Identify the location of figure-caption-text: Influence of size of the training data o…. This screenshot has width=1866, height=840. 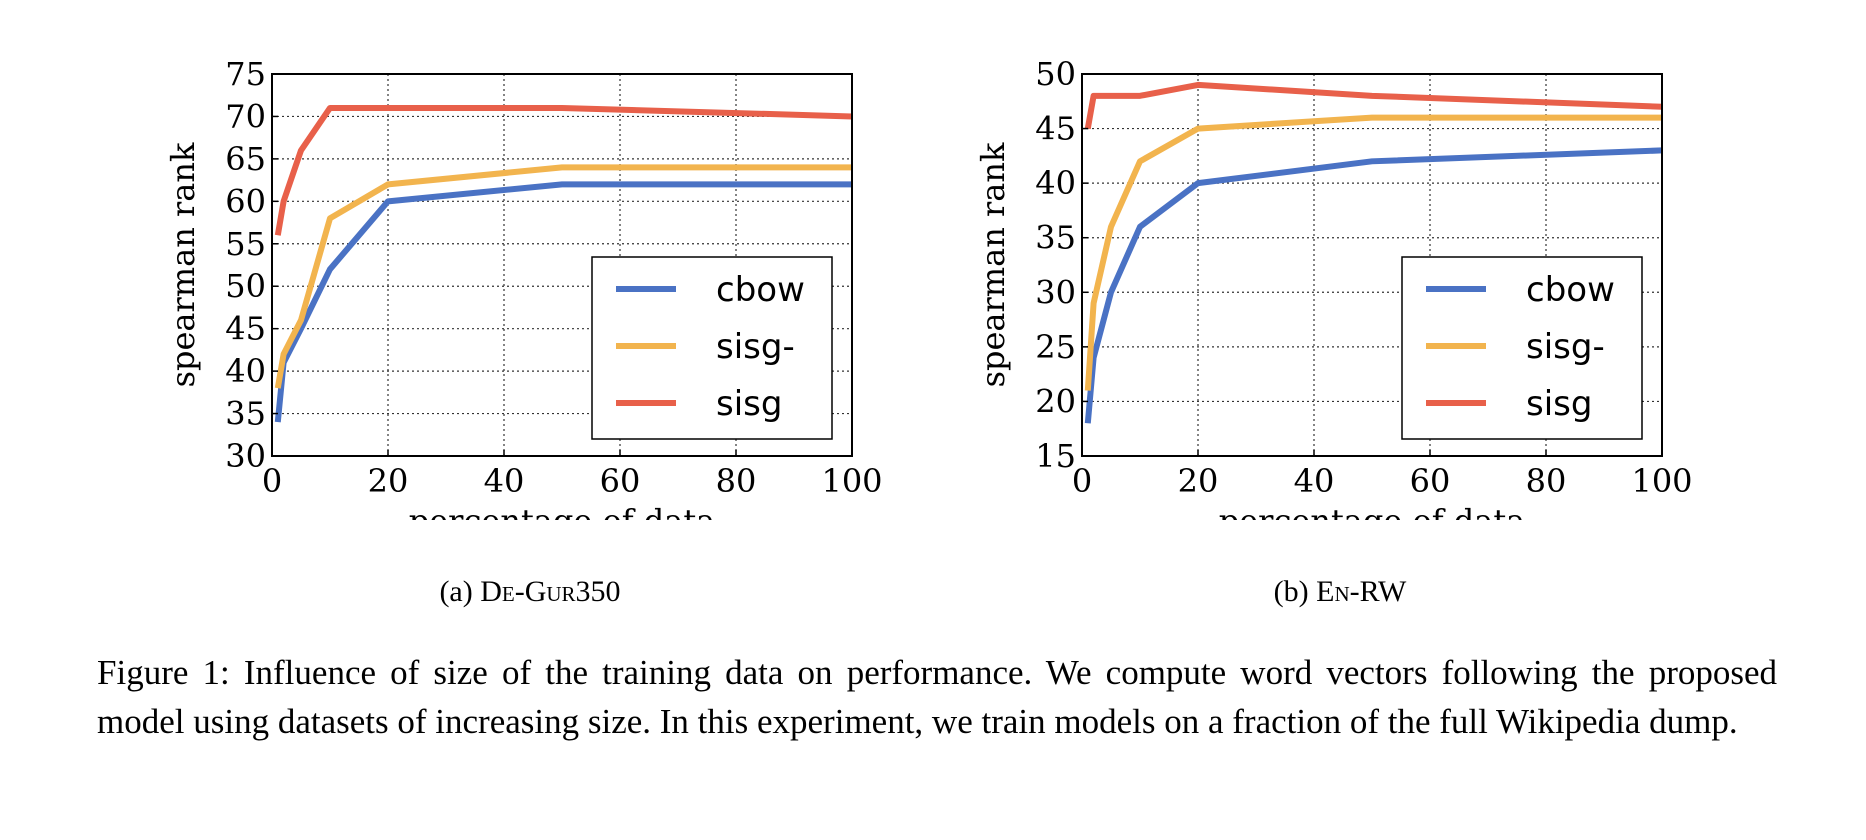
(937, 697).